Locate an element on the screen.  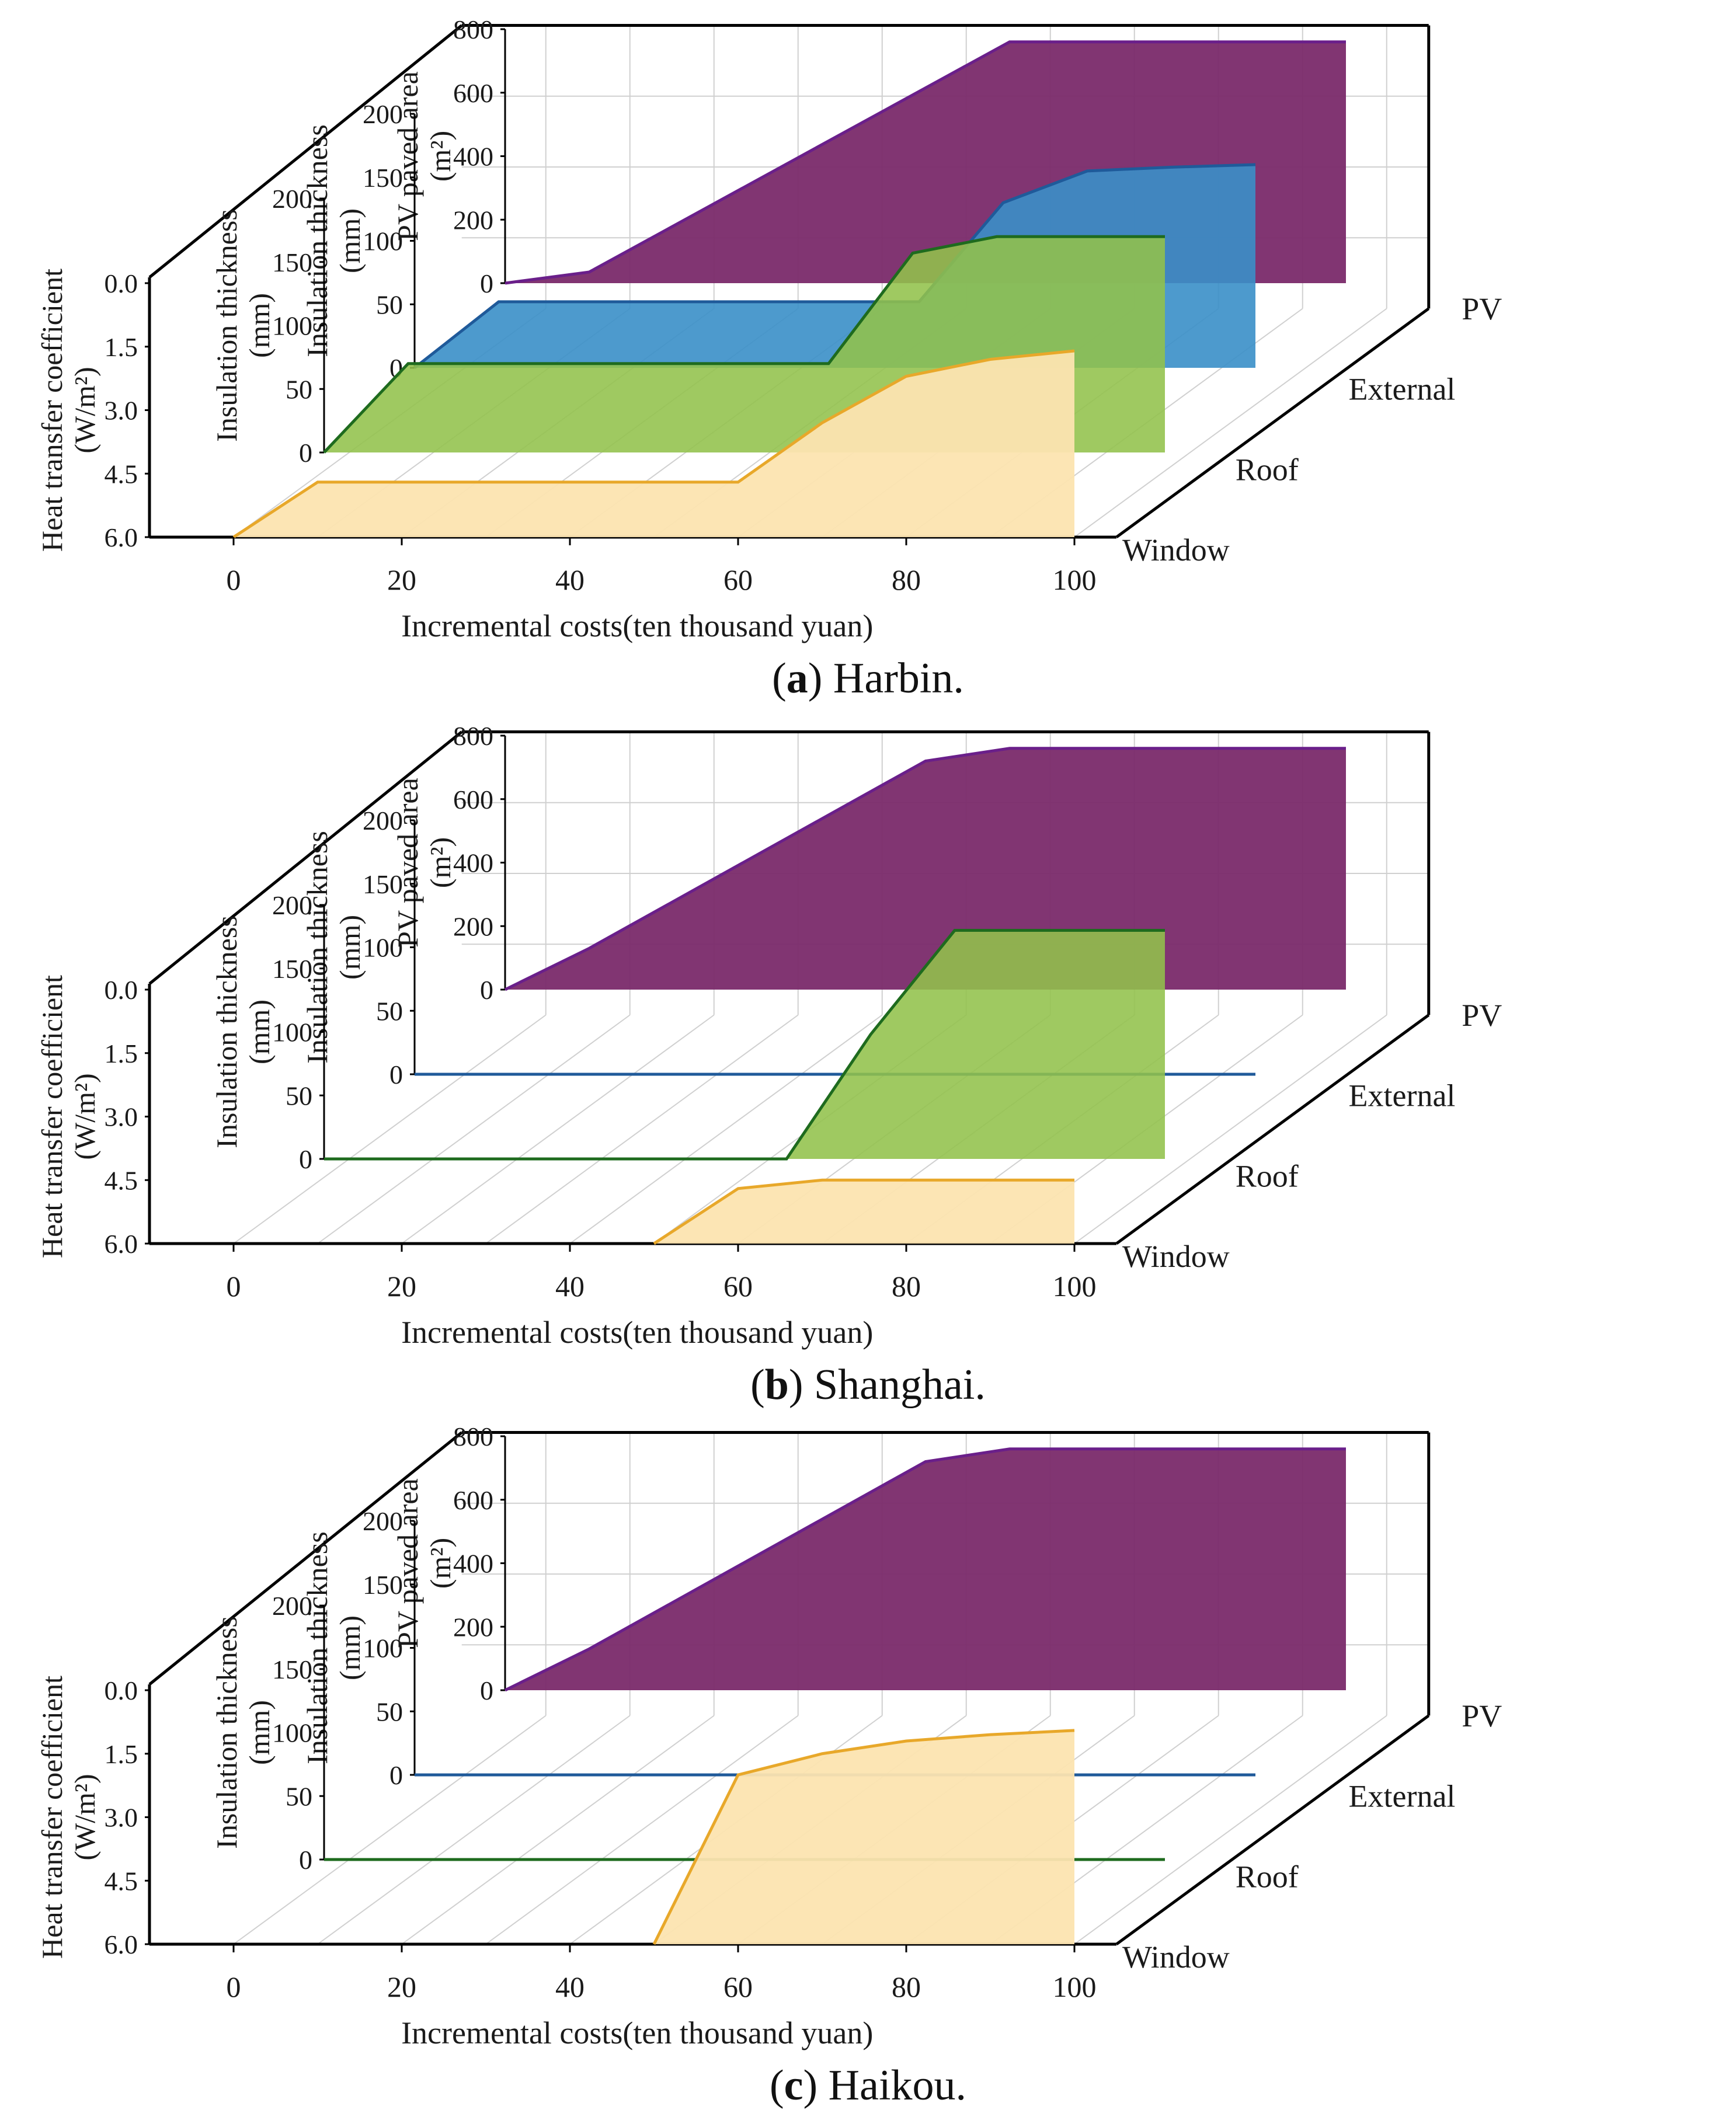
line-roof is located at coordinates (744, 344).